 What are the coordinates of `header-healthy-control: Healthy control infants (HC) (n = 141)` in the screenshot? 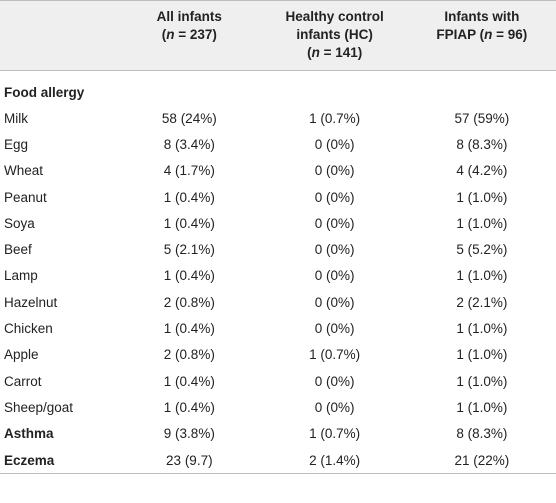 It's located at (334, 35).